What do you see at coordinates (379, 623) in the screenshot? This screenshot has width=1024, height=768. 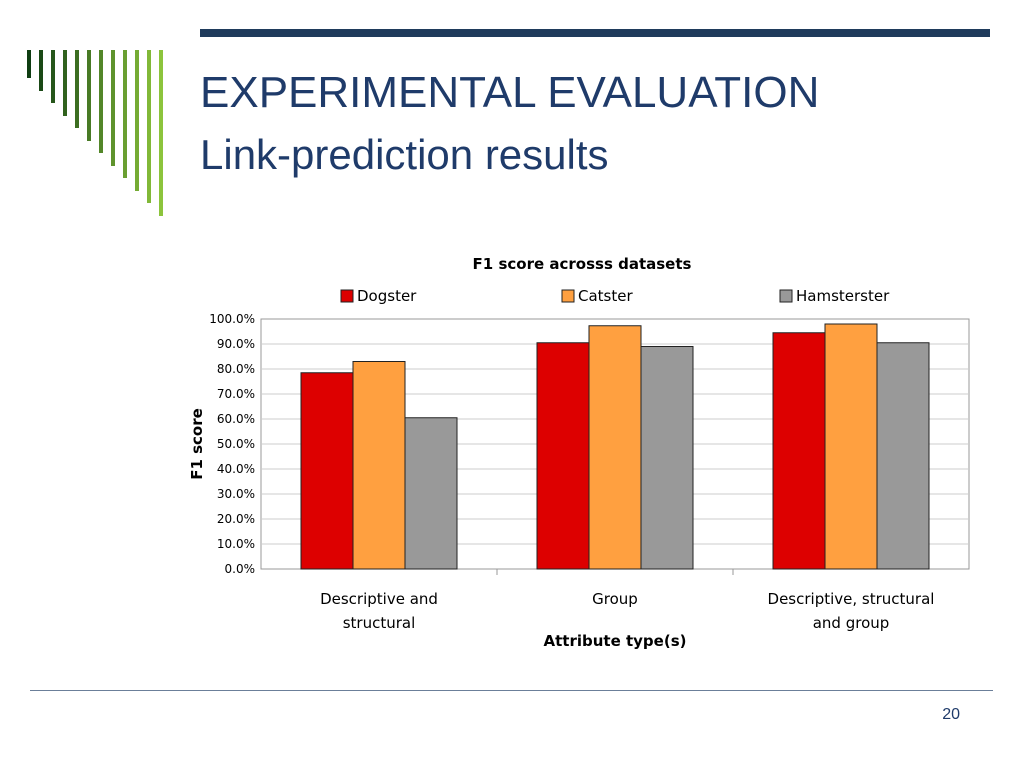 I see `x-tick-label: structural` at bounding box center [379, 623].